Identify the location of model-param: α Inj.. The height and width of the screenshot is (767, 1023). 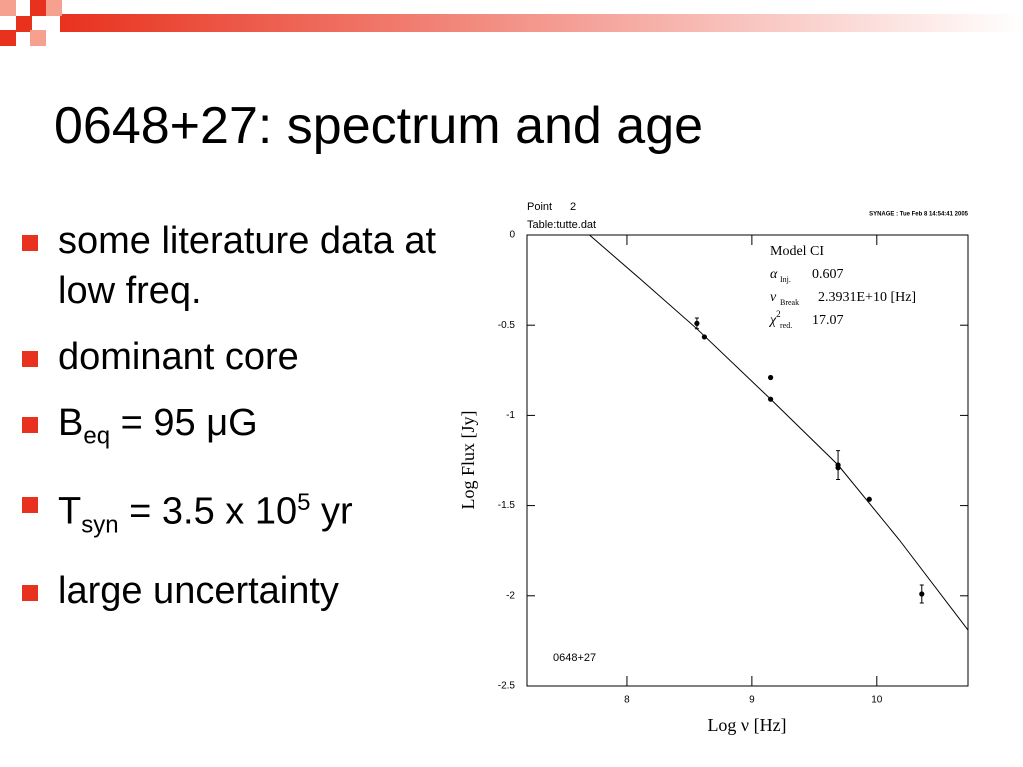
(780, 275).